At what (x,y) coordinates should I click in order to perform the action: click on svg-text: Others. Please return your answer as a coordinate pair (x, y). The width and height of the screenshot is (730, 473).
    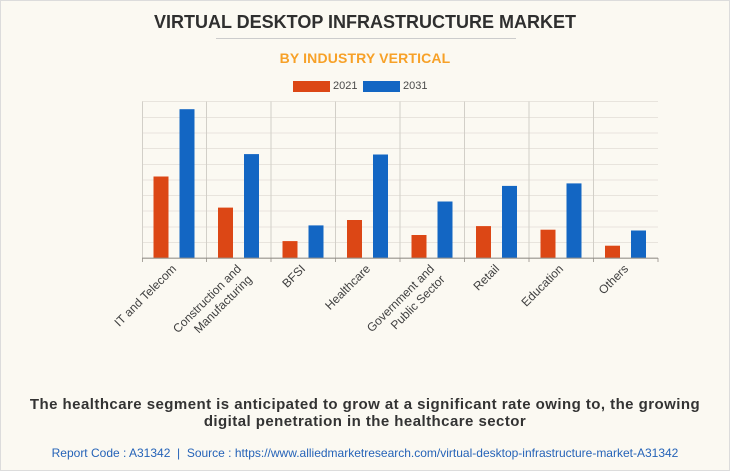
    Looking at the image, I should click on (613, 279).